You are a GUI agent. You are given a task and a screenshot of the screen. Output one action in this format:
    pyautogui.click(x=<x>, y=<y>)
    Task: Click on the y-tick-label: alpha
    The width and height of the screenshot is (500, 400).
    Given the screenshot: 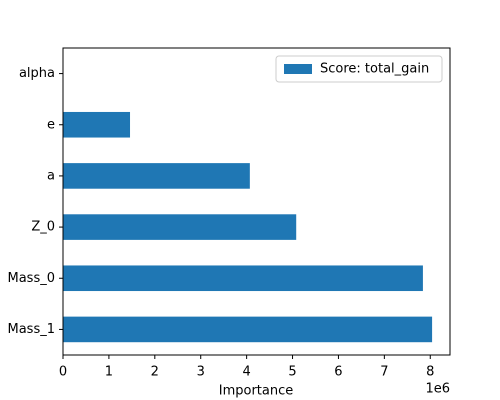 What is the action you would take?
    pyautogui.click(x=37, y=73)
    